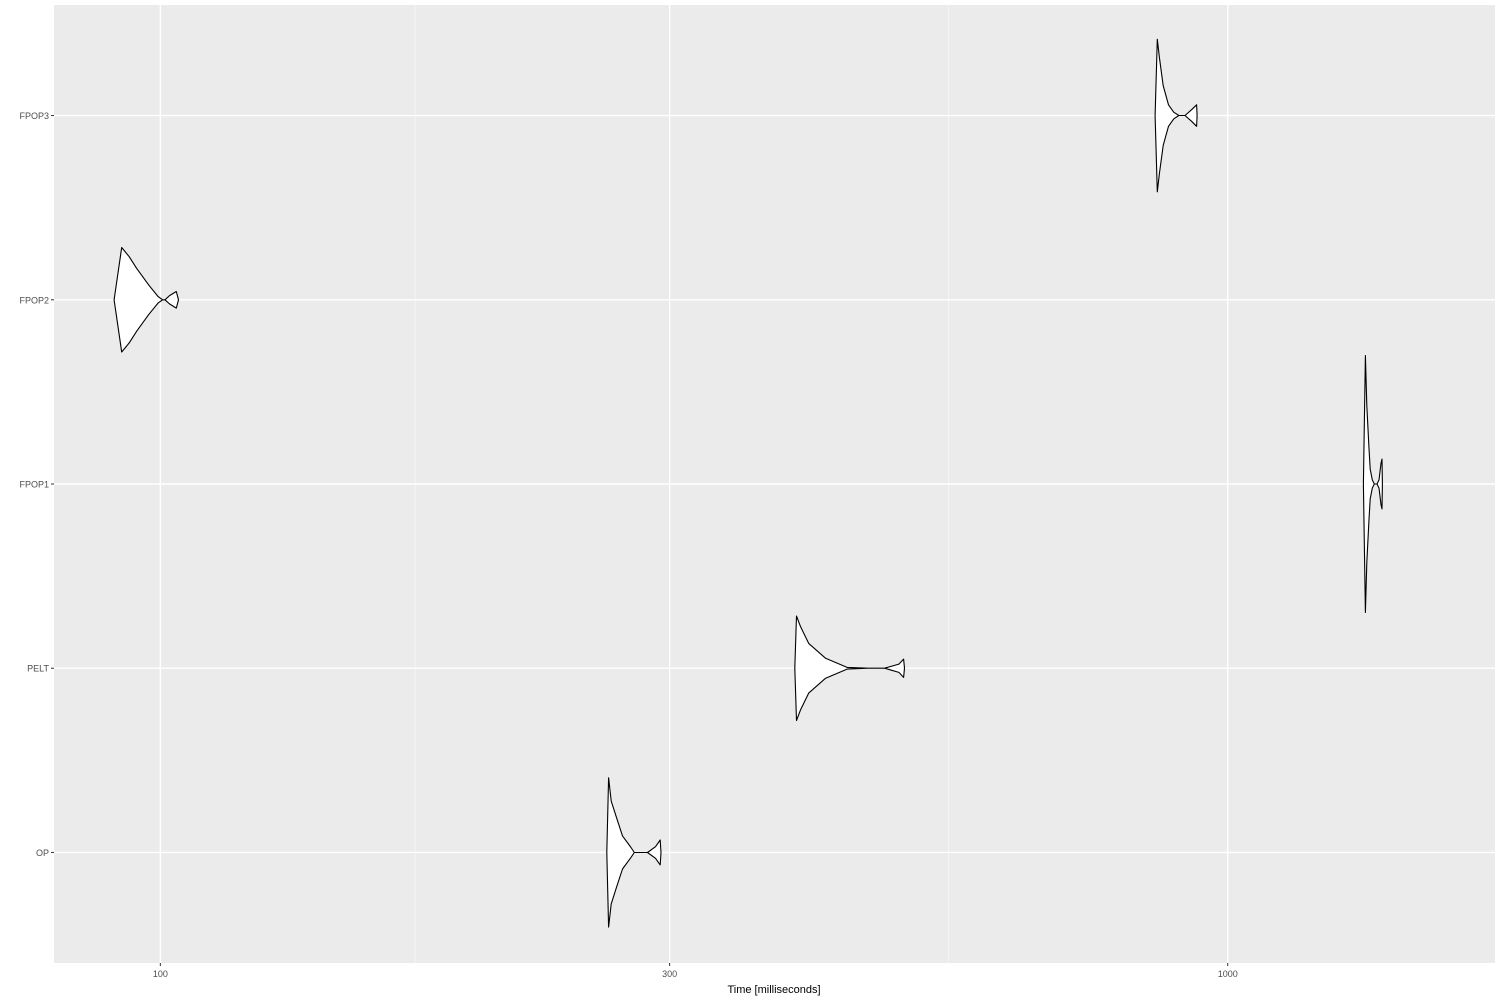 Image resolution: width=1500 pixels, height=1000 pixels. What do you see at coordinates (695, 971) in the screenshot?
I see `x-axis: 100 300 1000` at bounding box center [695, 971].